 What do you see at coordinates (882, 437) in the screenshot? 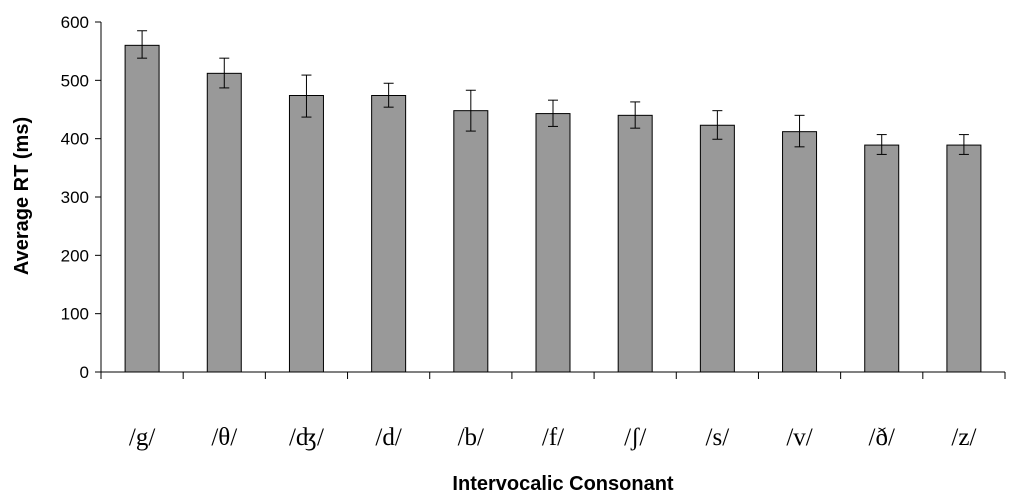
I see `x-category-label: /ð/` at bounding box center [882, 437].